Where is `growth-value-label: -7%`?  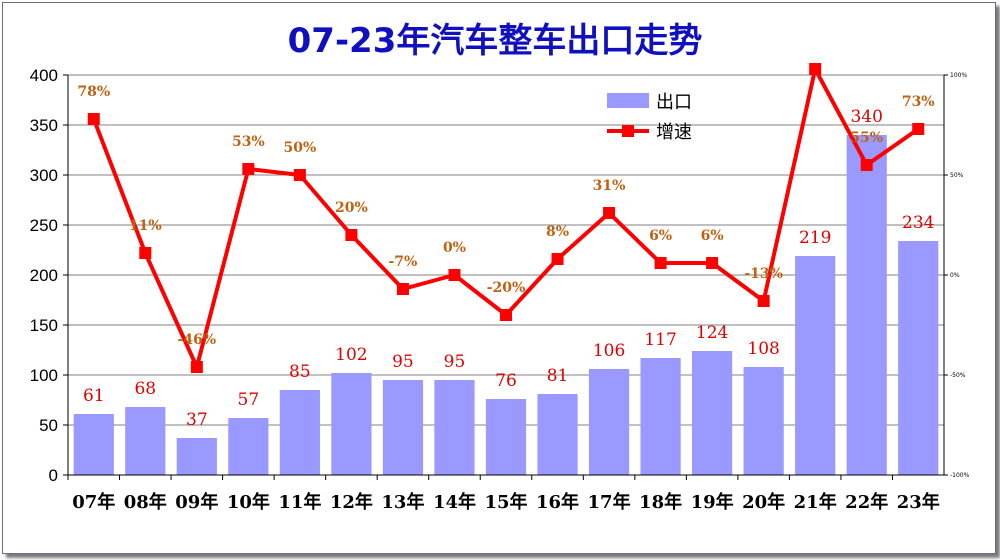
growth-value-label: -7% is located at coordinates (403, 262).